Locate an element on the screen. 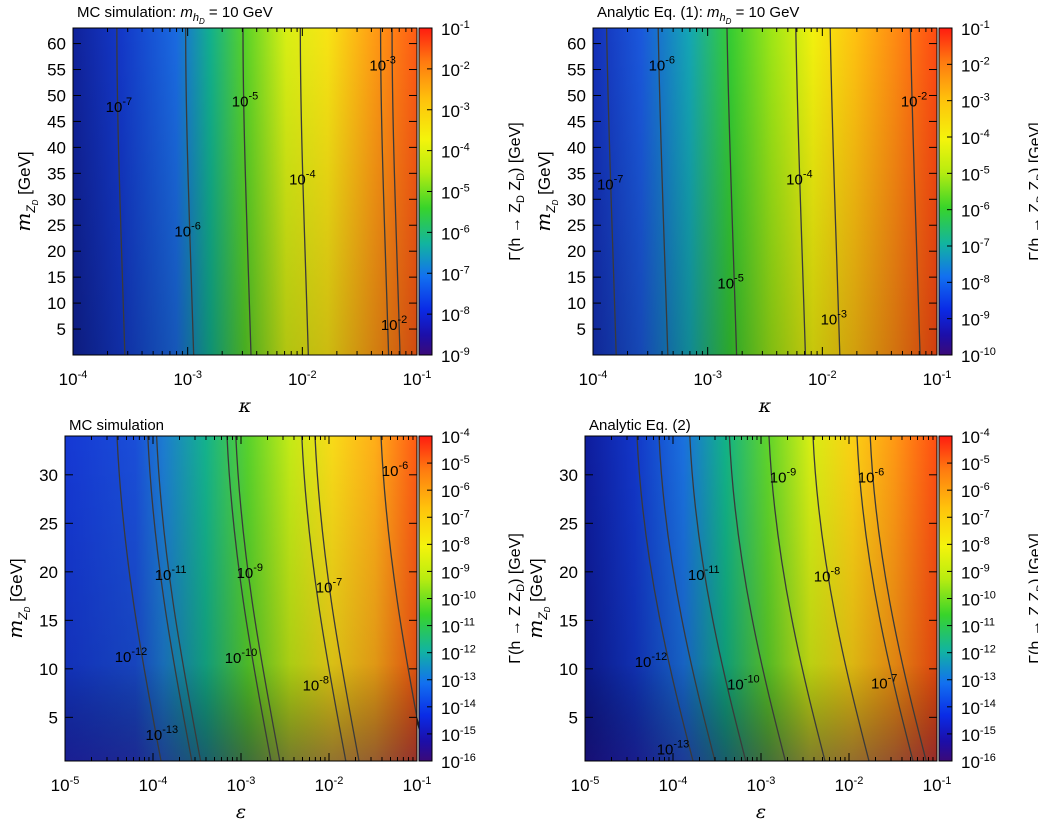  colorbar-tick-label: 10⁻³ is located at coordinates (975, 102).